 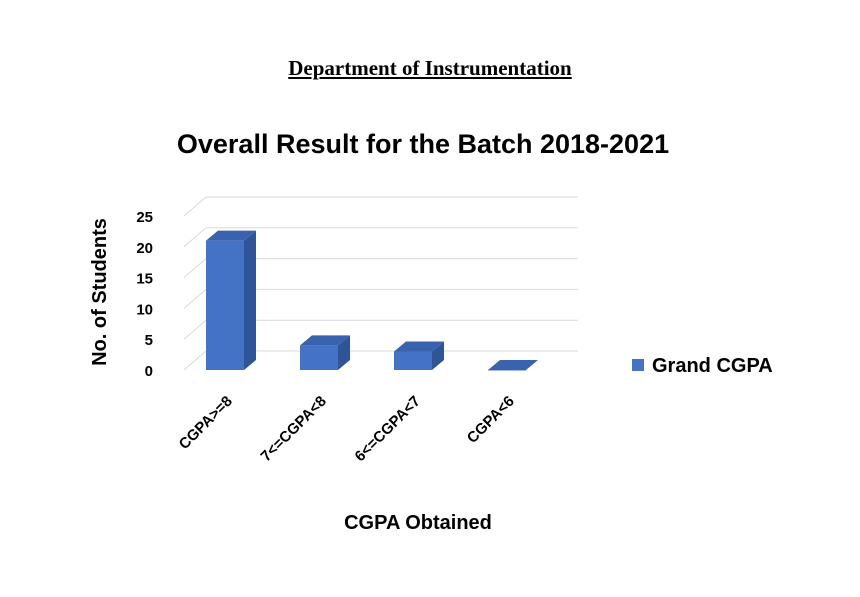 I want to click on department-heading: Department of Instrumentation, so click(x=430, y=68).